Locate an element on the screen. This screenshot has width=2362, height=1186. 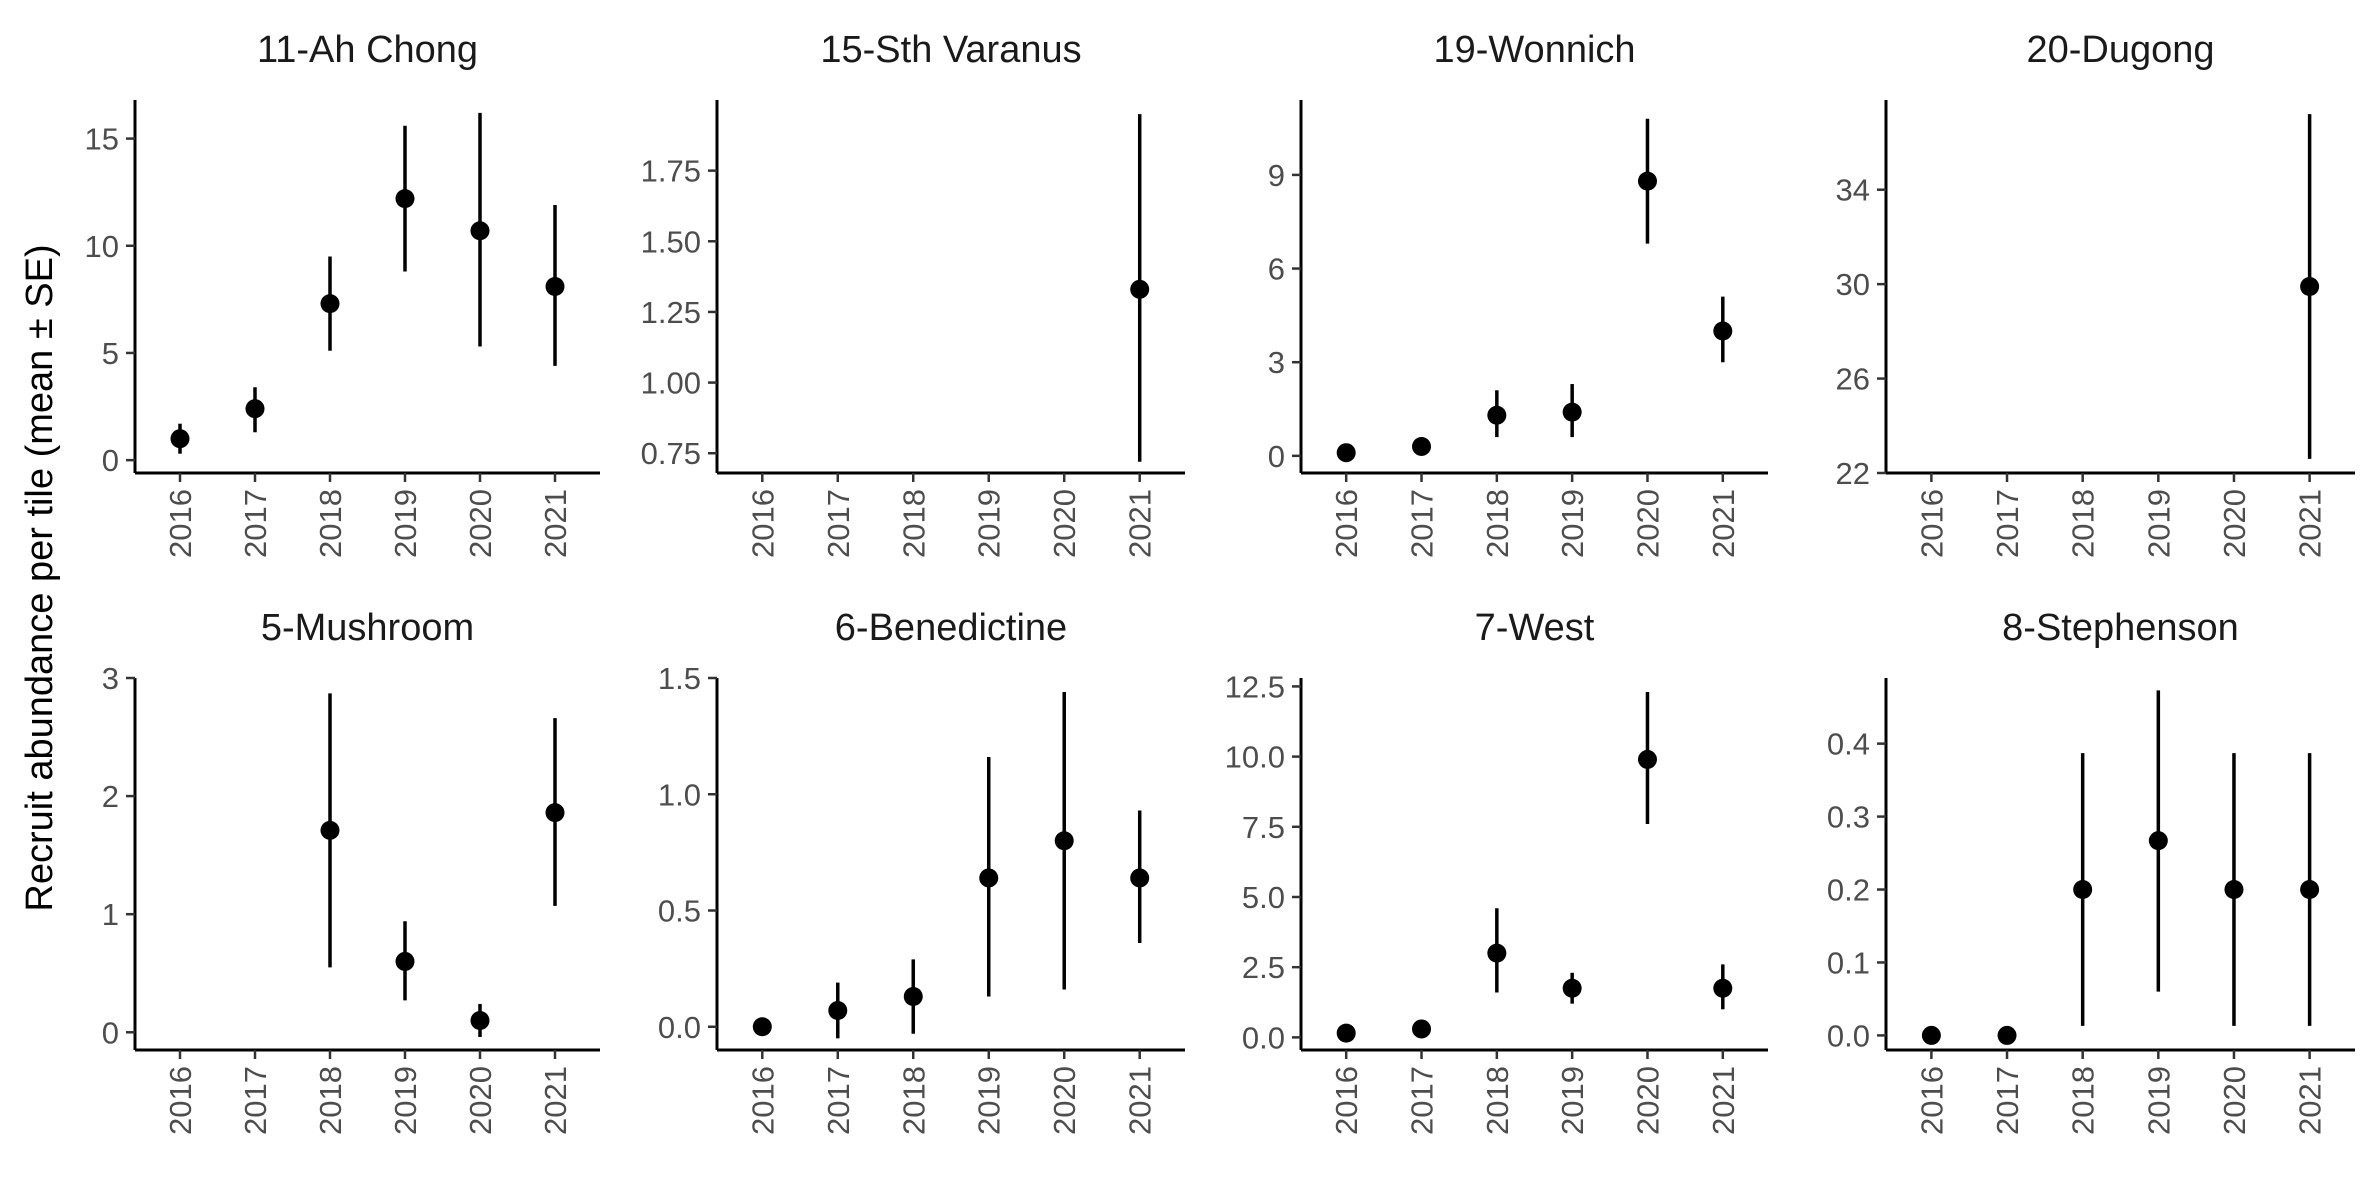
data-point-7-west-2016 is located at coordinates (1346, 1033).